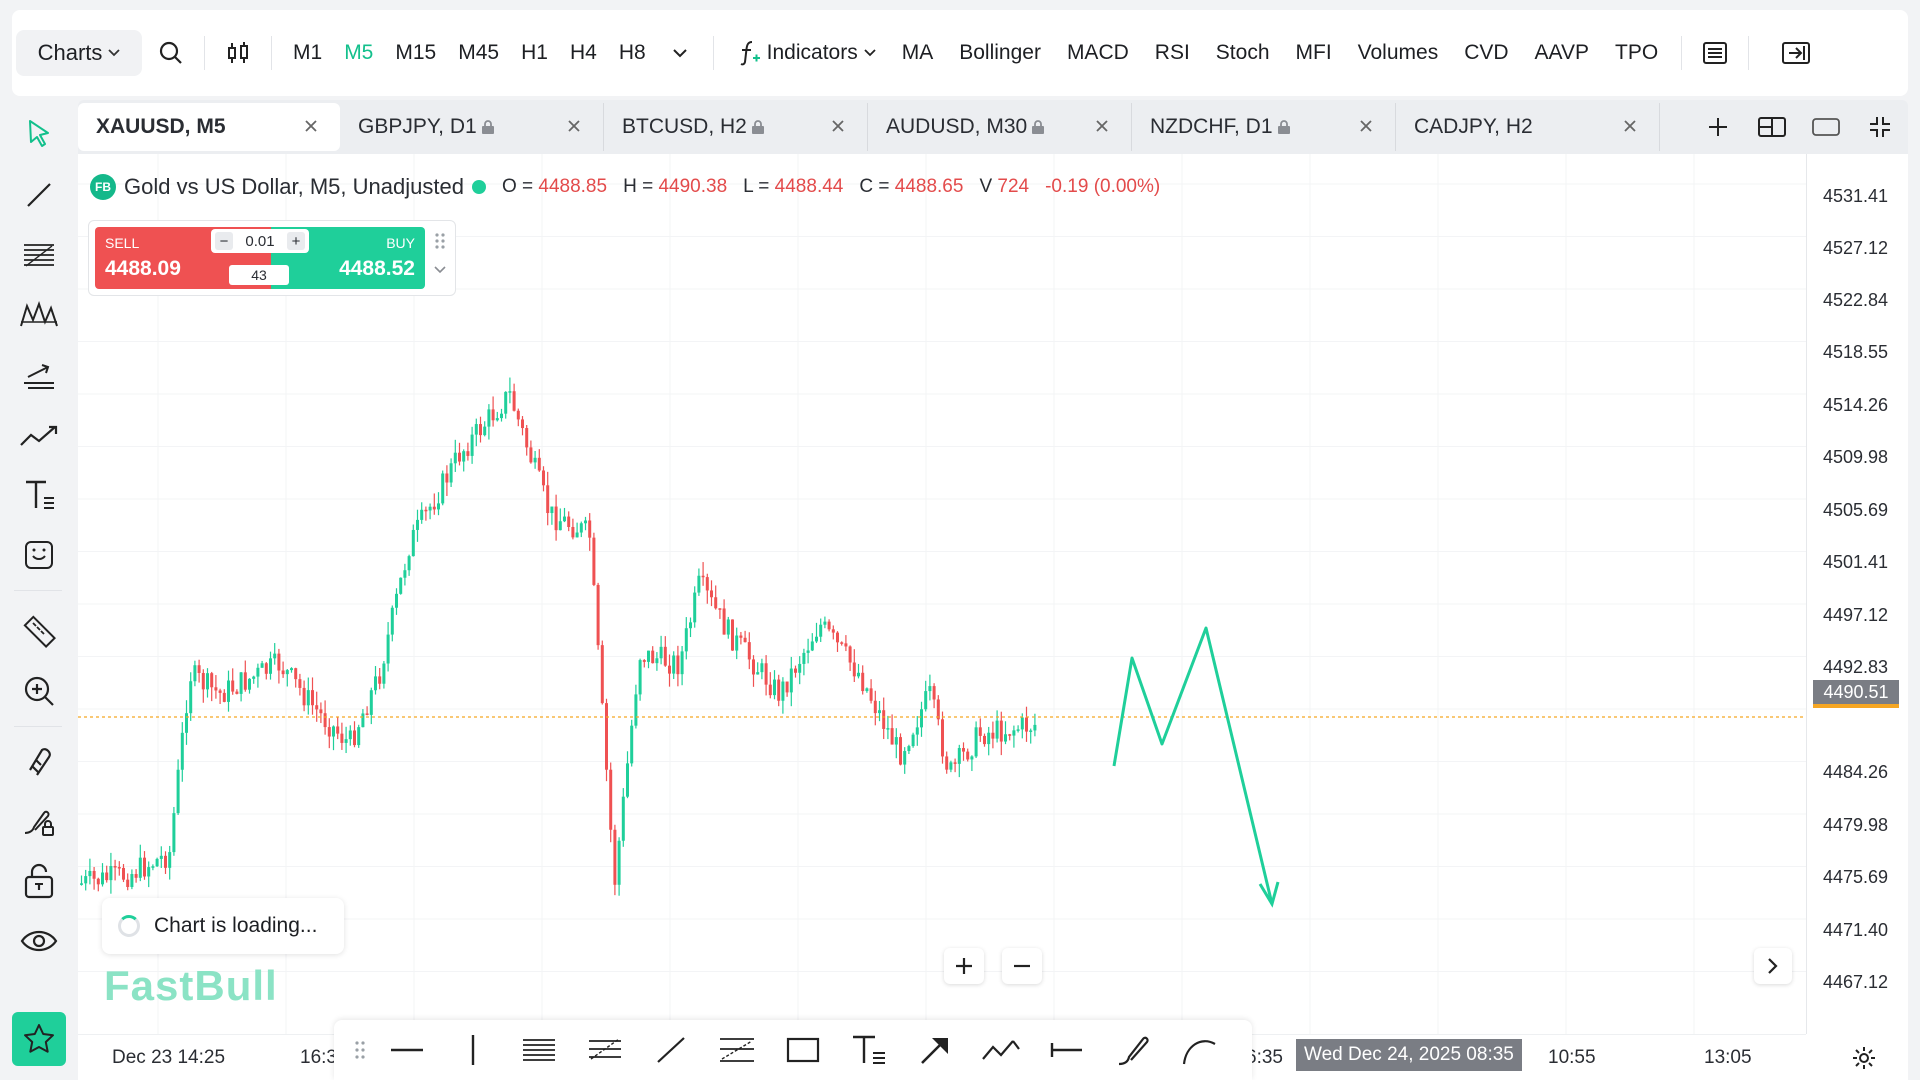 Image resolution: width=1920 pixels, height=1080 pixels. Describe the element at coordinates (632, 52) in the screenshot. I see `timeframe-h8: H8` at that location.